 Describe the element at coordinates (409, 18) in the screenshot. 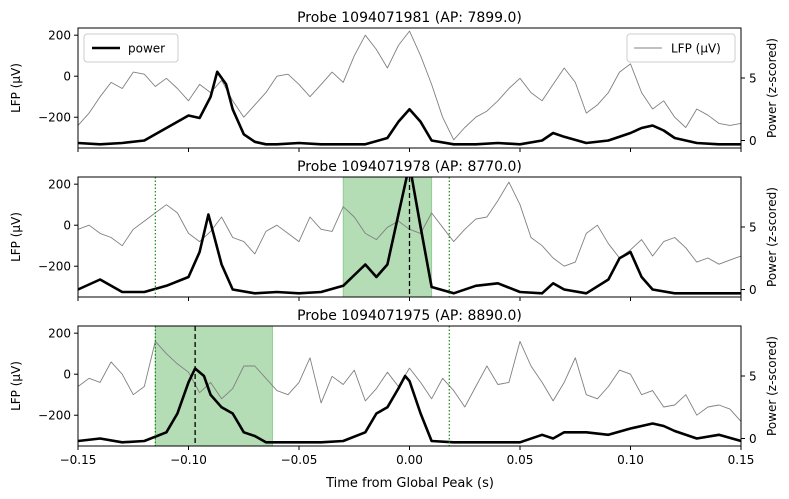

I see `panel-title: Probe 1094071981 (AP: 7899.0)` at that location.